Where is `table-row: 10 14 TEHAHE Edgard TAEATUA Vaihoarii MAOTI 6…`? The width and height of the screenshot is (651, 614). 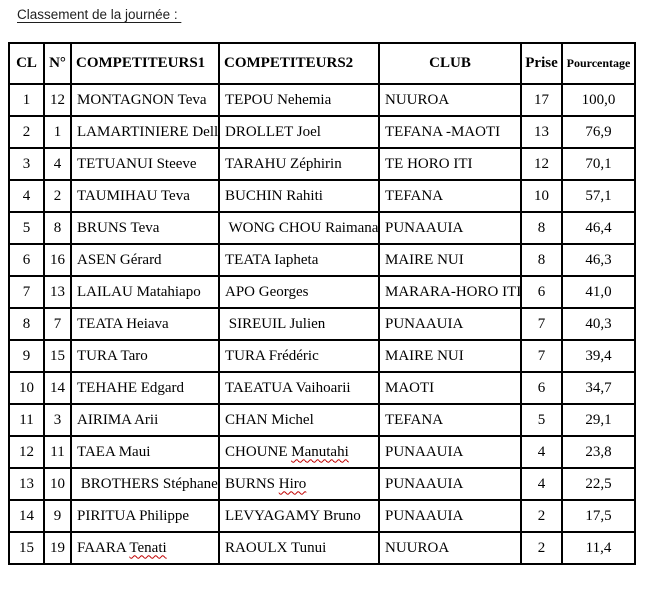 table-row: 10 14 TEHAHE Edgard TAEATUA Vaihoarii MAOTI 6… is located at coordinates (322, 388).